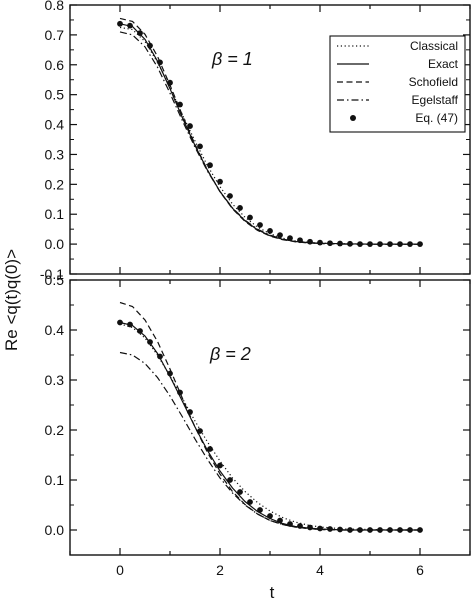 This screenshot has height=602, width=474. What do you see at coordinates (443, 64) in the screenshot?
I see `legend-label-exact: Exact` at bounding box center [443, 64].